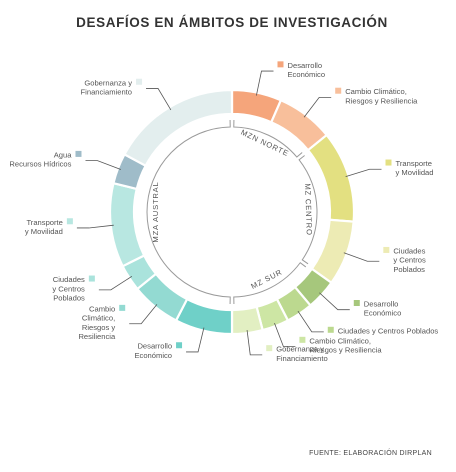 This screenshot has height=472, width=456. I want to click on slice-label-12: Recursos Hídricos, so click(40, 164).